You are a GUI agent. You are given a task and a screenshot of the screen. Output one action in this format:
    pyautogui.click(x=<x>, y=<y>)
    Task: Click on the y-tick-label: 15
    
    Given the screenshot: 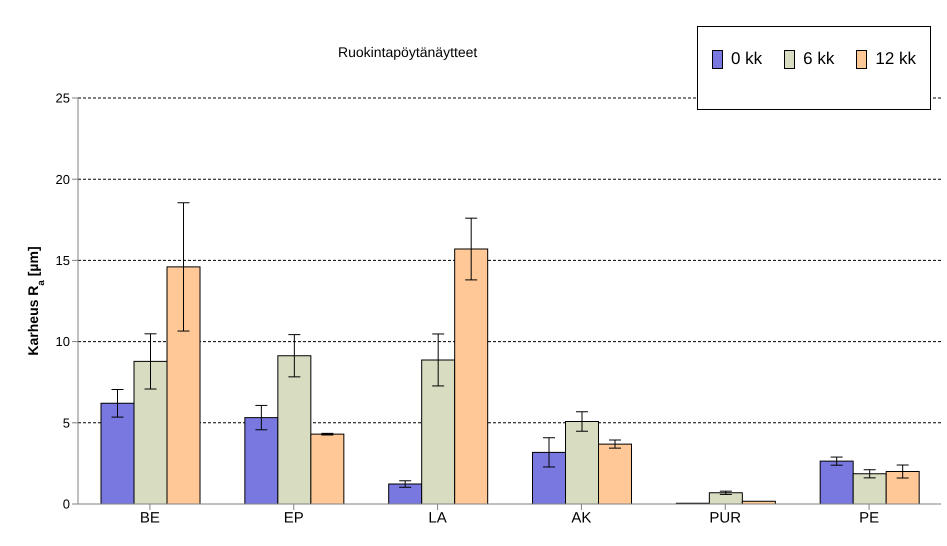 What is the action you would take?
    pyautogui.click(x=63, y=260)
    